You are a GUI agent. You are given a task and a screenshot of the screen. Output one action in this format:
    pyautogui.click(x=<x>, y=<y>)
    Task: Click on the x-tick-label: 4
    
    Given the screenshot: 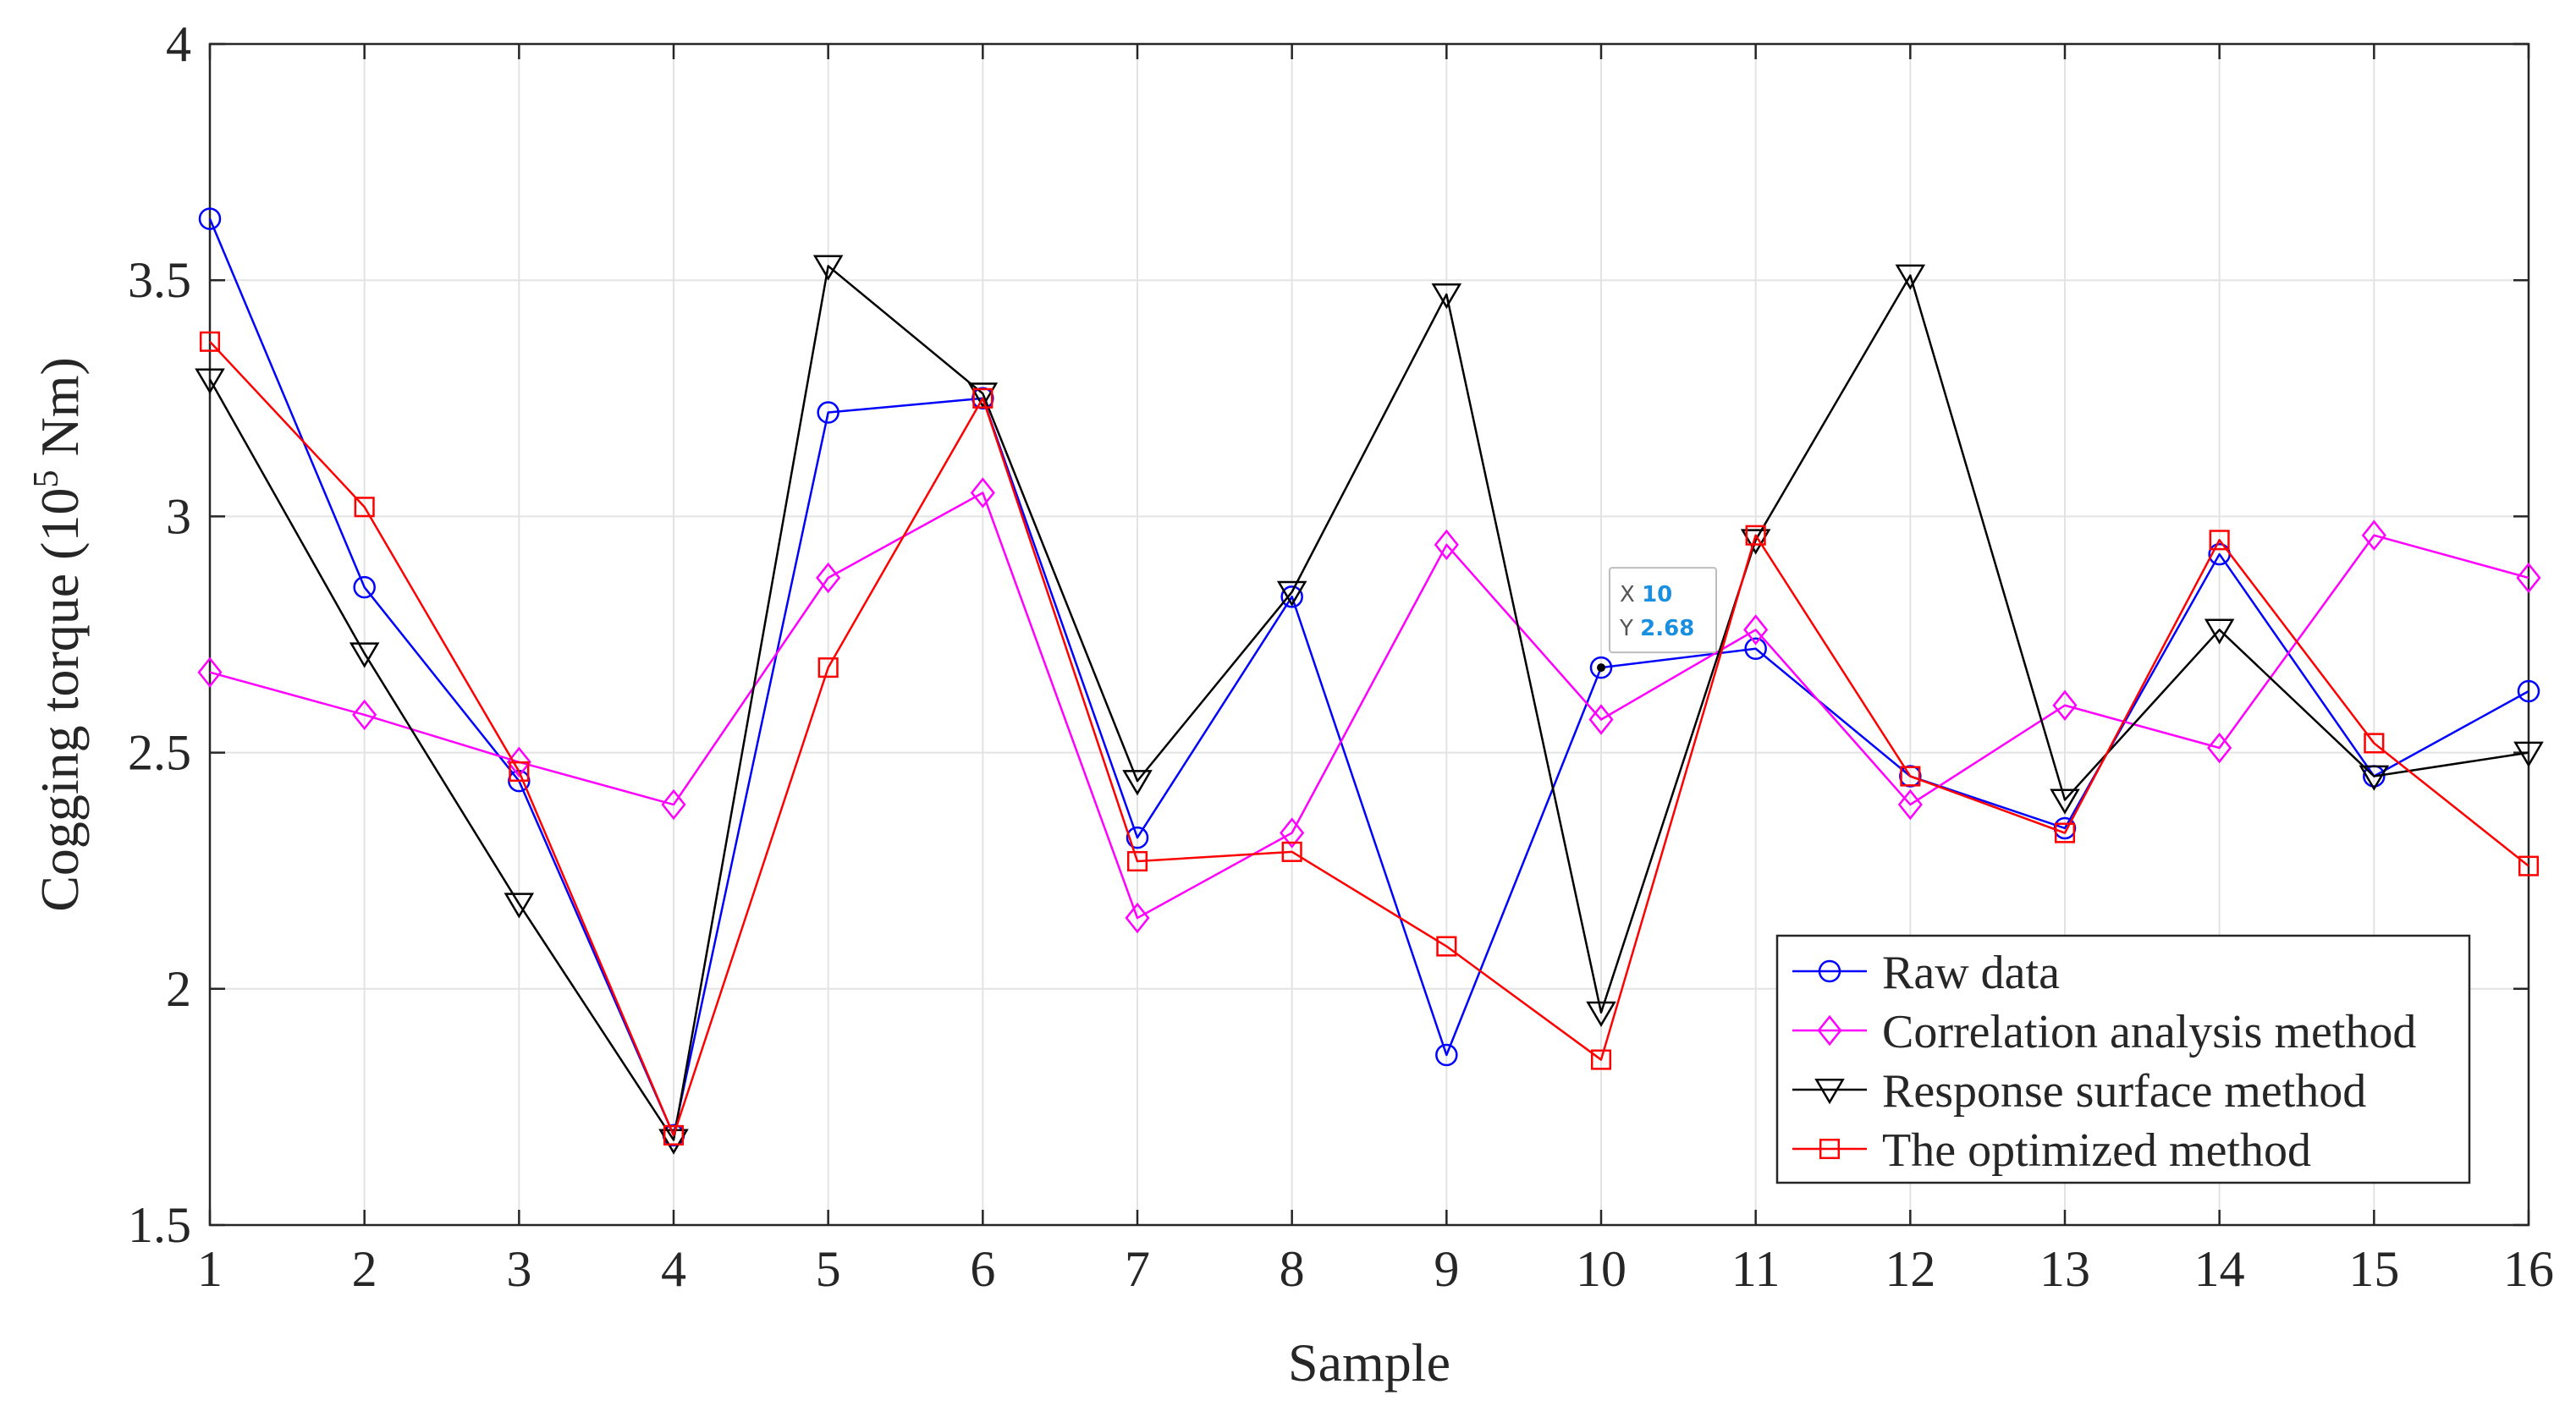 What is the action you would take?
    pyautogui.click(x=673, y=1269)
    